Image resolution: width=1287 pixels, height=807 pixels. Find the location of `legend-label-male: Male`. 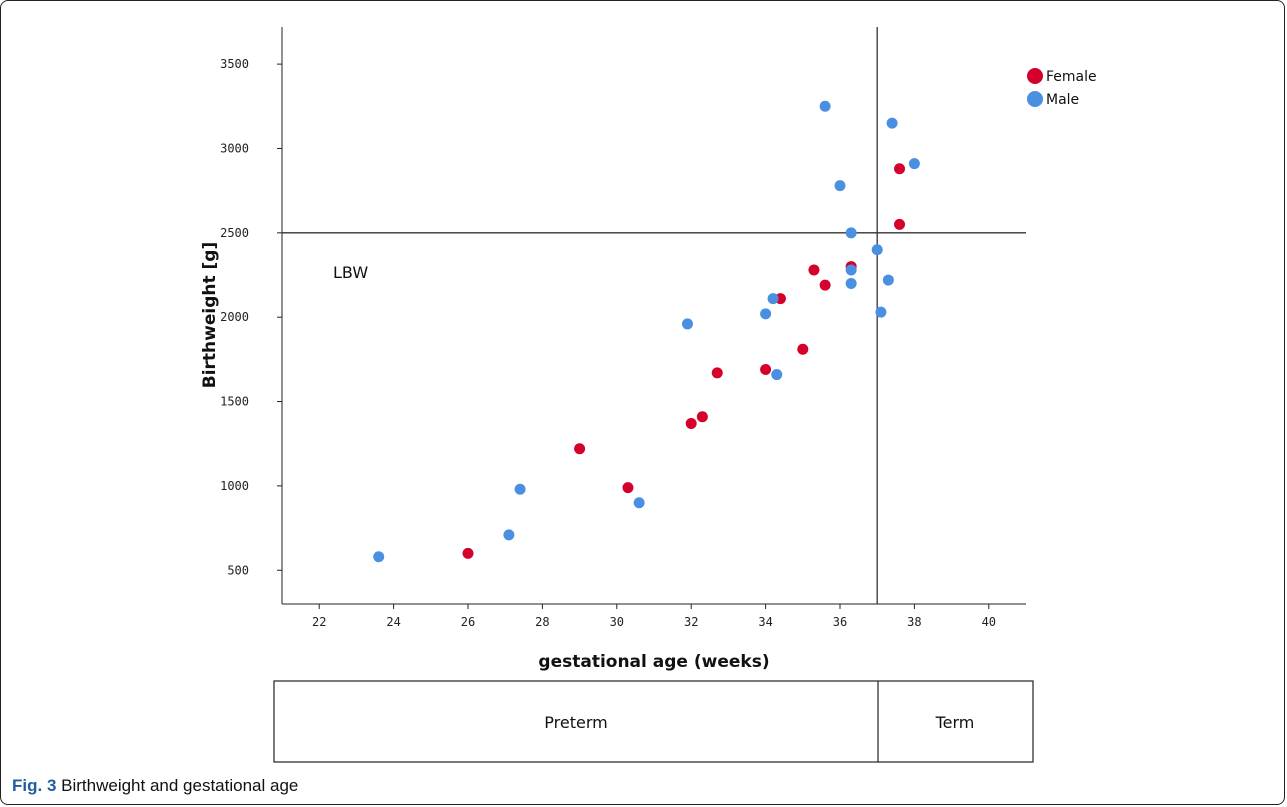

legend-label-male: Male is located at coordinates (1062, 100).